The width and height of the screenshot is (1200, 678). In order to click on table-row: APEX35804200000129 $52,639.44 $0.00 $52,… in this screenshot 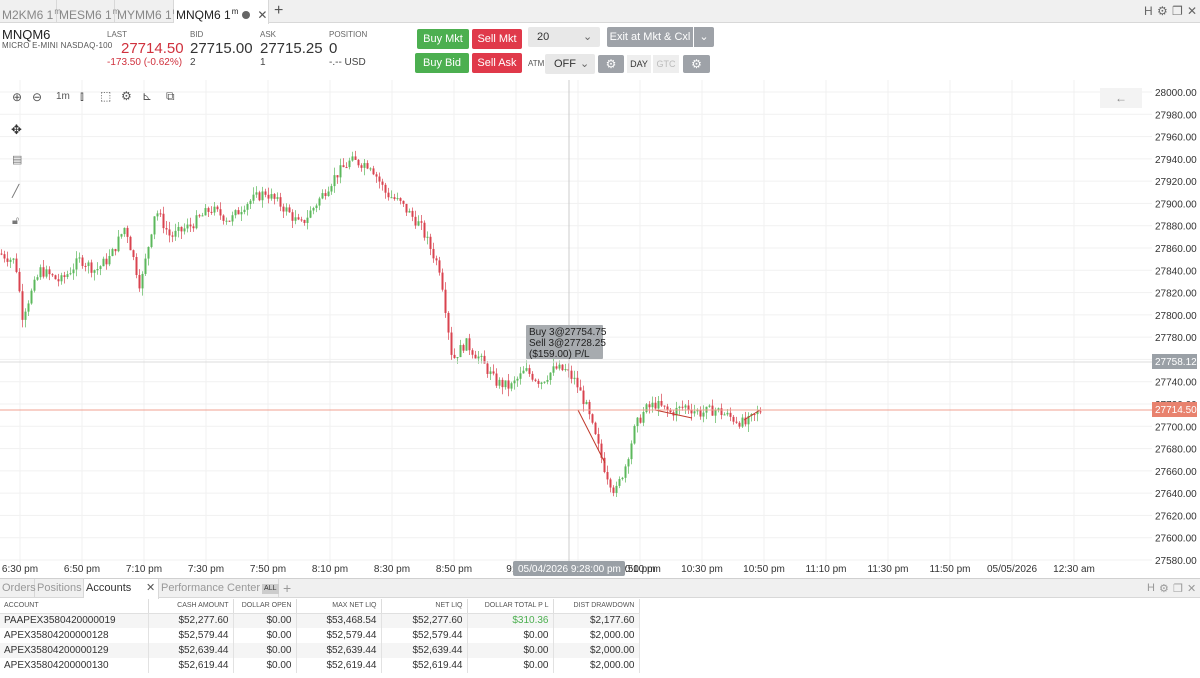, I will do `click(320, 650)`.